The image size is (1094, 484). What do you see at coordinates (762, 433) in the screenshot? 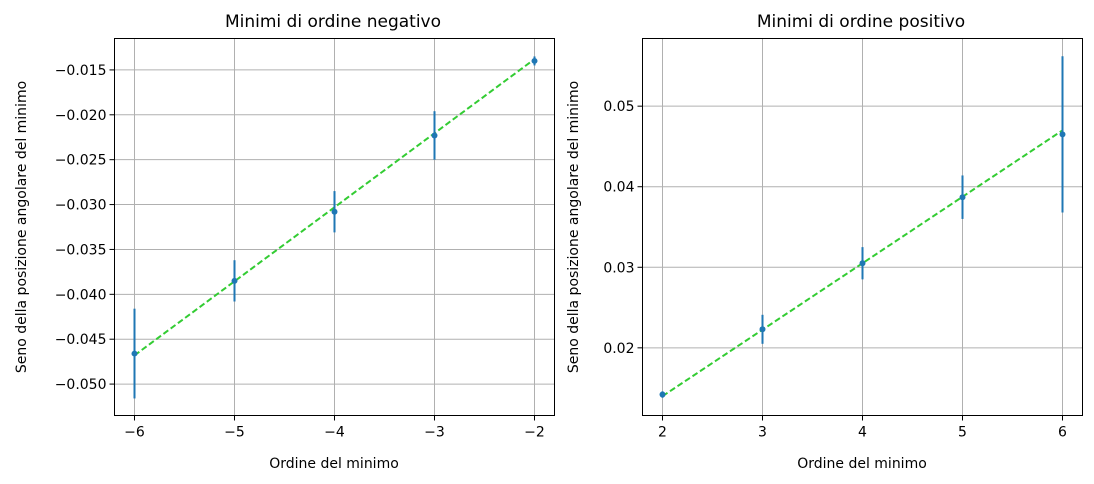
I see `x-tick-label: 3` at bounding box center [762, 433].